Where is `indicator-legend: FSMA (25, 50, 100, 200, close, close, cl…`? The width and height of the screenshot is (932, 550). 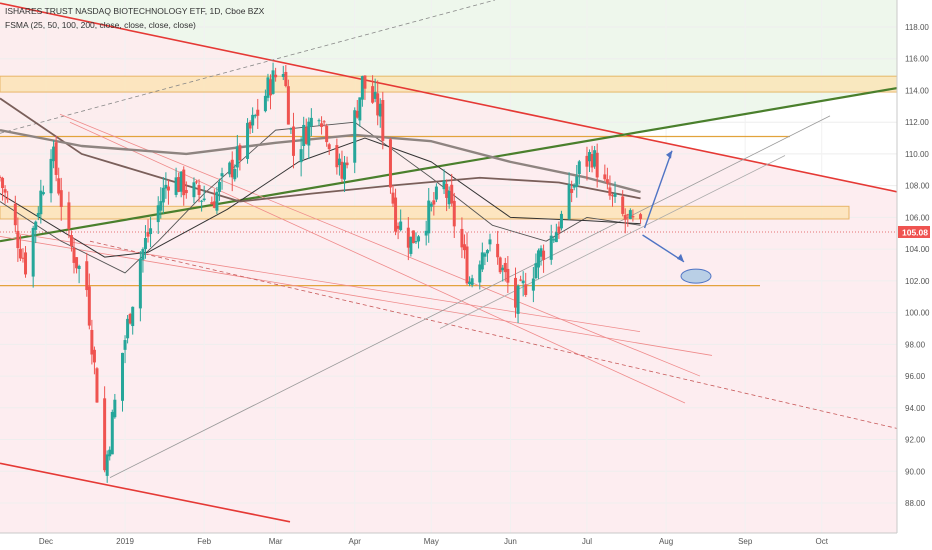 indicator-legend: FSMA (25, 50, 100, 200, close, close, cl… is located at coordinates (100, 25).